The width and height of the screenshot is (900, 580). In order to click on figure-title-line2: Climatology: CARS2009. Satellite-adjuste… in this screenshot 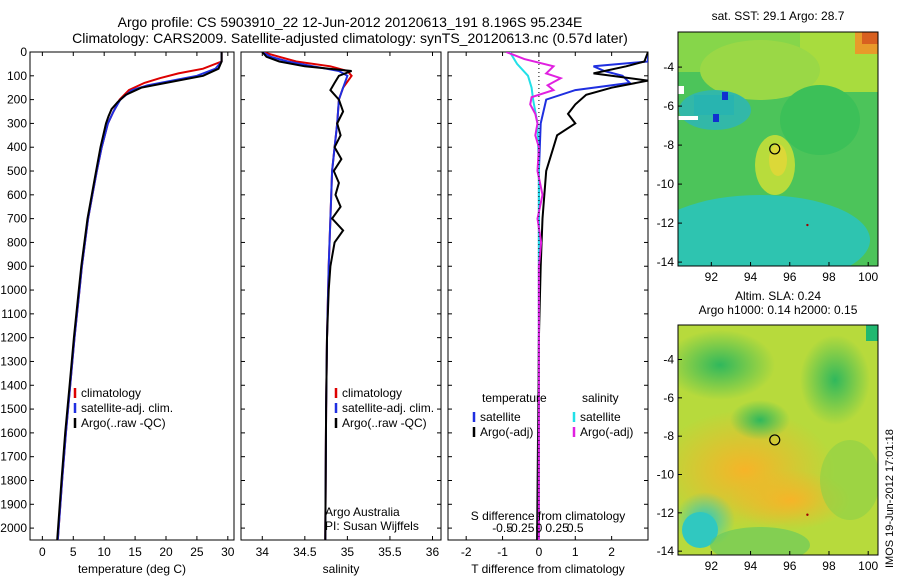, I will do `click(350, 38)`.